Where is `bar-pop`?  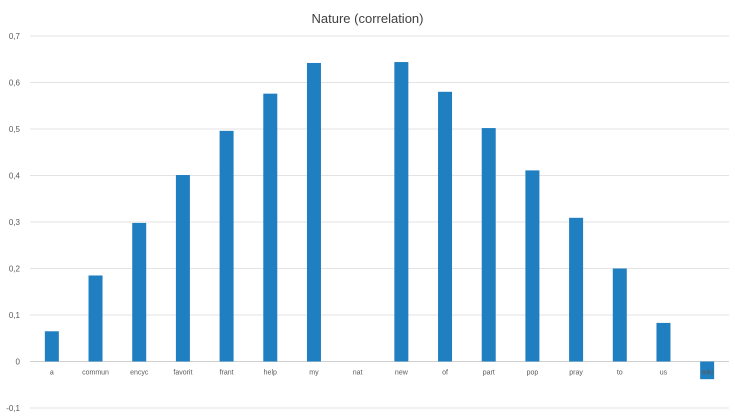 bar-pop is located at coordinates (532, 266).